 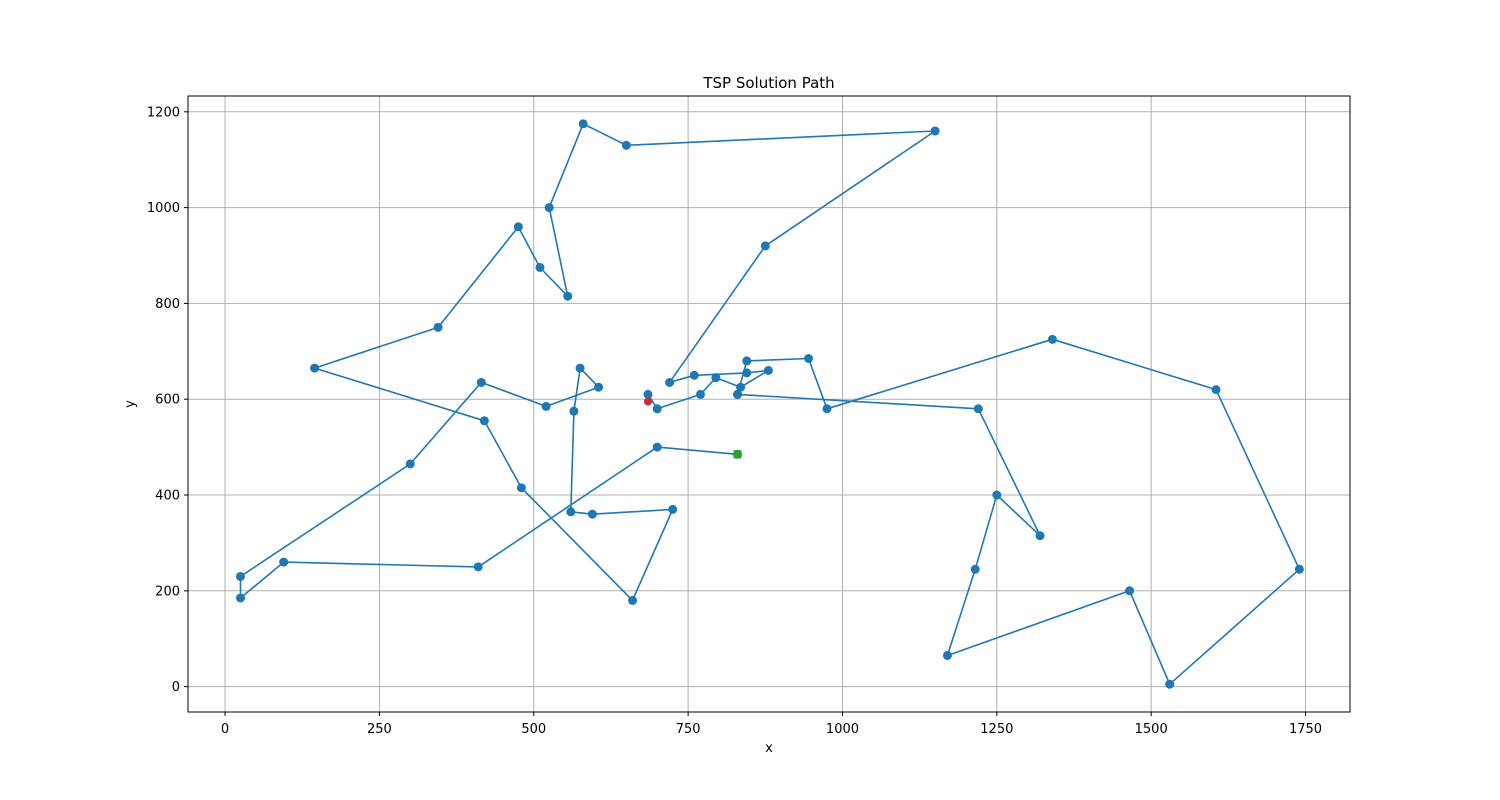 What do you see at coordinates (130, 404) in the screenshot?
I see `y-axis-label: y` at bounding box center [130, 404].